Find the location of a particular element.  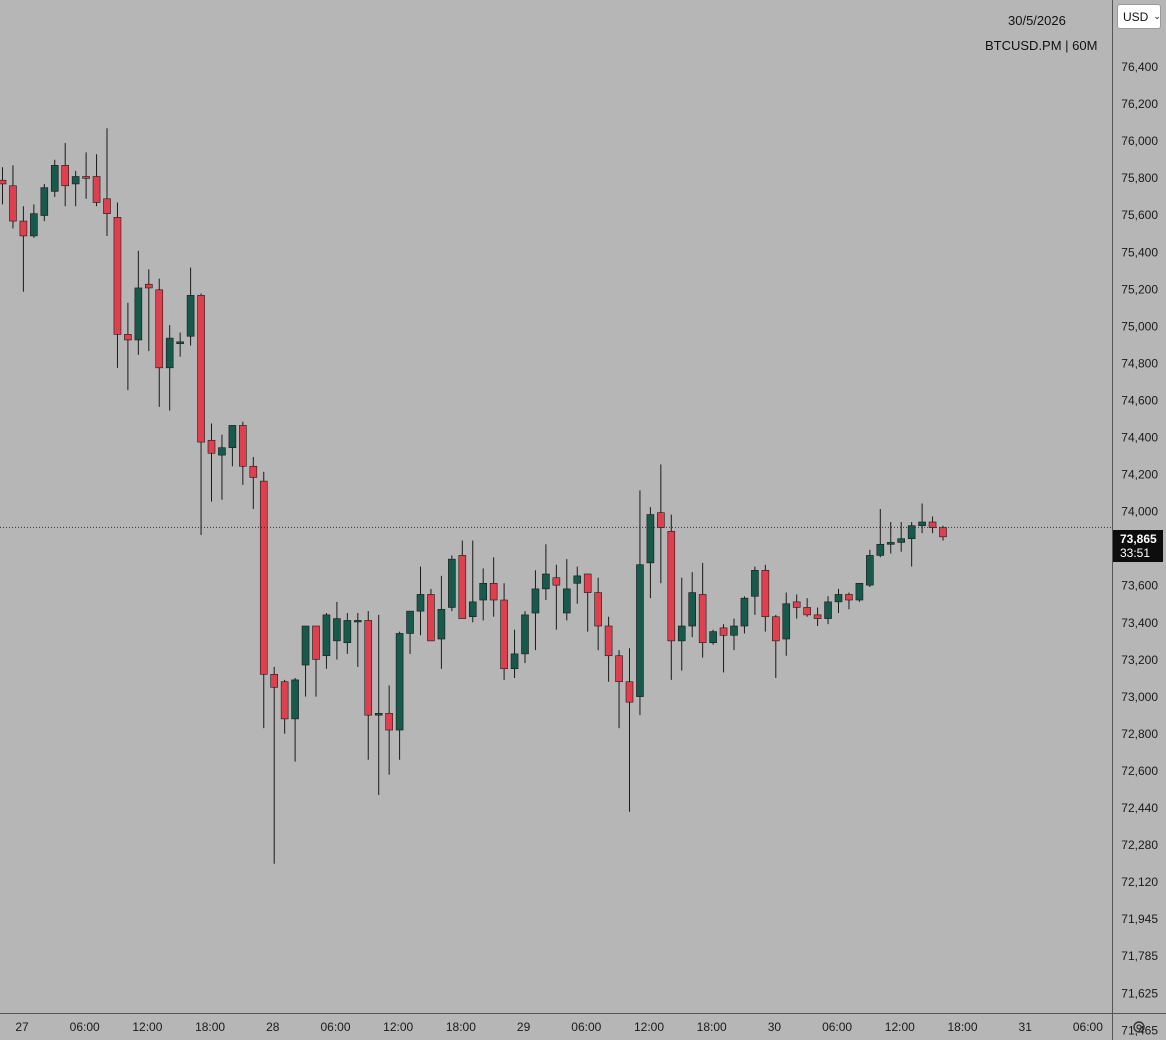

price-badge-value: 73,865 is located at coordinates (1138, 539).